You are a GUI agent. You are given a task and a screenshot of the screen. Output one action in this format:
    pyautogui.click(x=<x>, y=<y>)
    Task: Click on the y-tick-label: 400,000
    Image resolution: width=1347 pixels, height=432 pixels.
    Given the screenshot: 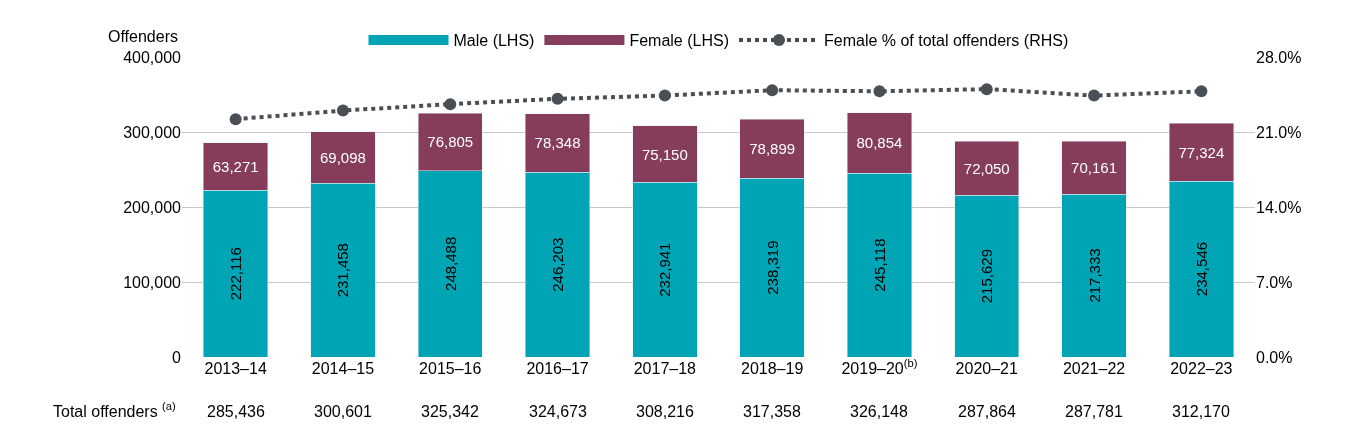 What is the action you would take?
    pyautogui.click(x=152, y=57)
    